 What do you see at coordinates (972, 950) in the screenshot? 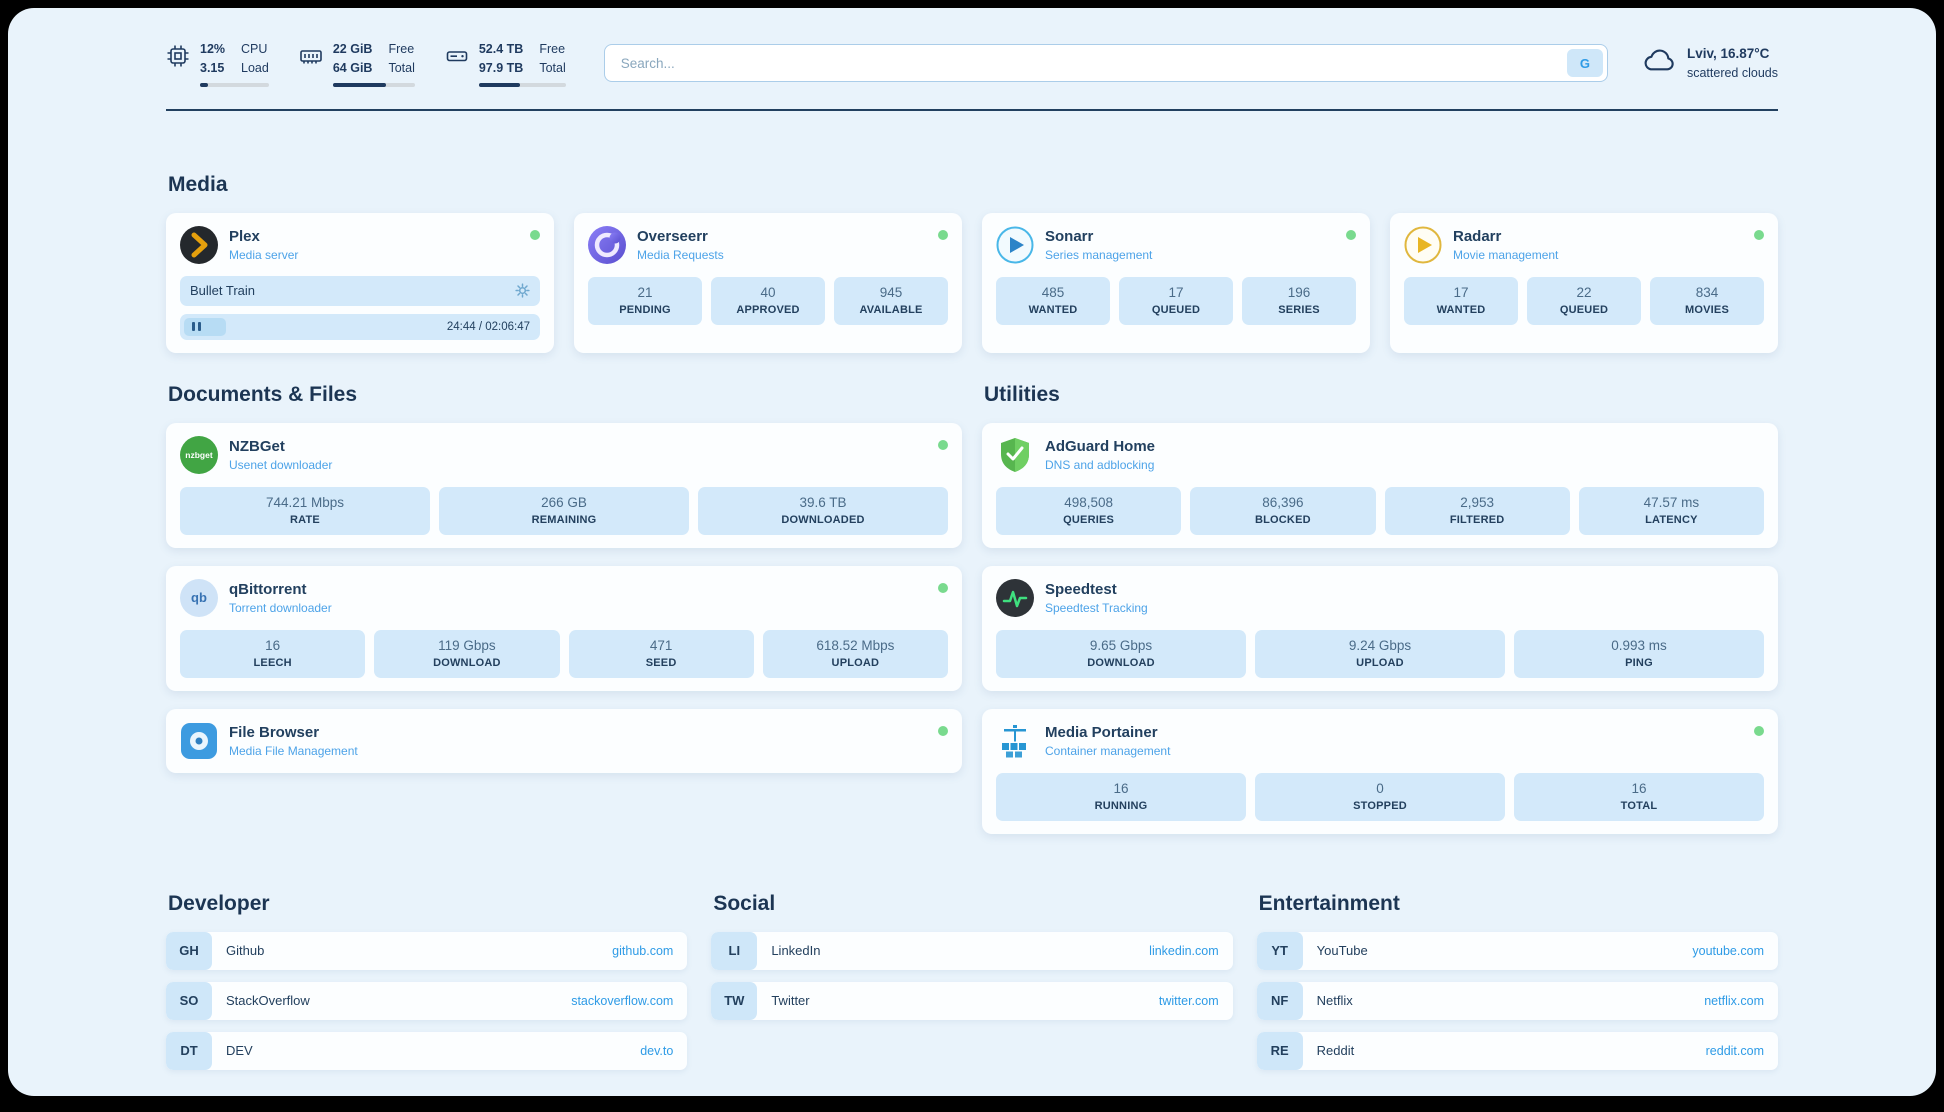
I see `link-linkedin: LI LinkedIn linkedin.com` at bounding box center [972, 950].